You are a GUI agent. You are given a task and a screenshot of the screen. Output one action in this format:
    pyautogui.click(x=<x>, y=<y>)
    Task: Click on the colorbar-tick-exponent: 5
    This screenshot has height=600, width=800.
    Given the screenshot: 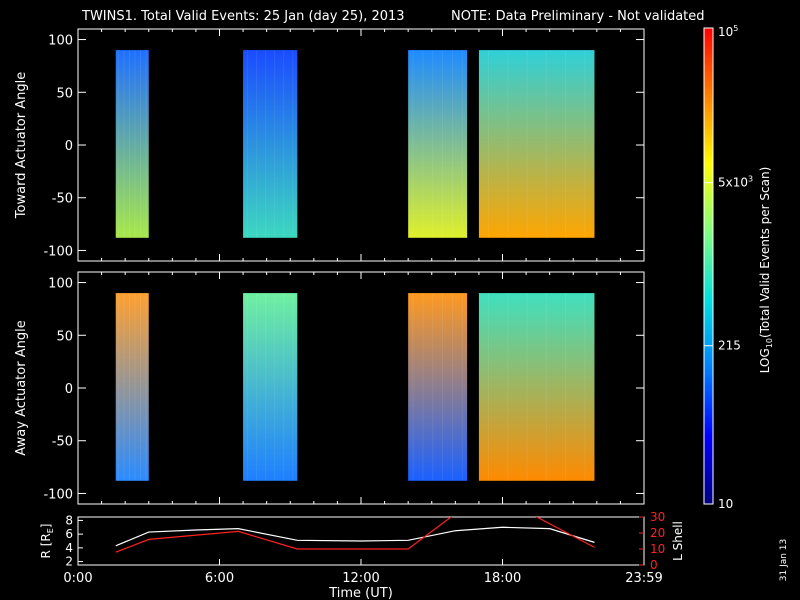 What is the action you would take?
    pyautogui.click(x=735, y=28)
    